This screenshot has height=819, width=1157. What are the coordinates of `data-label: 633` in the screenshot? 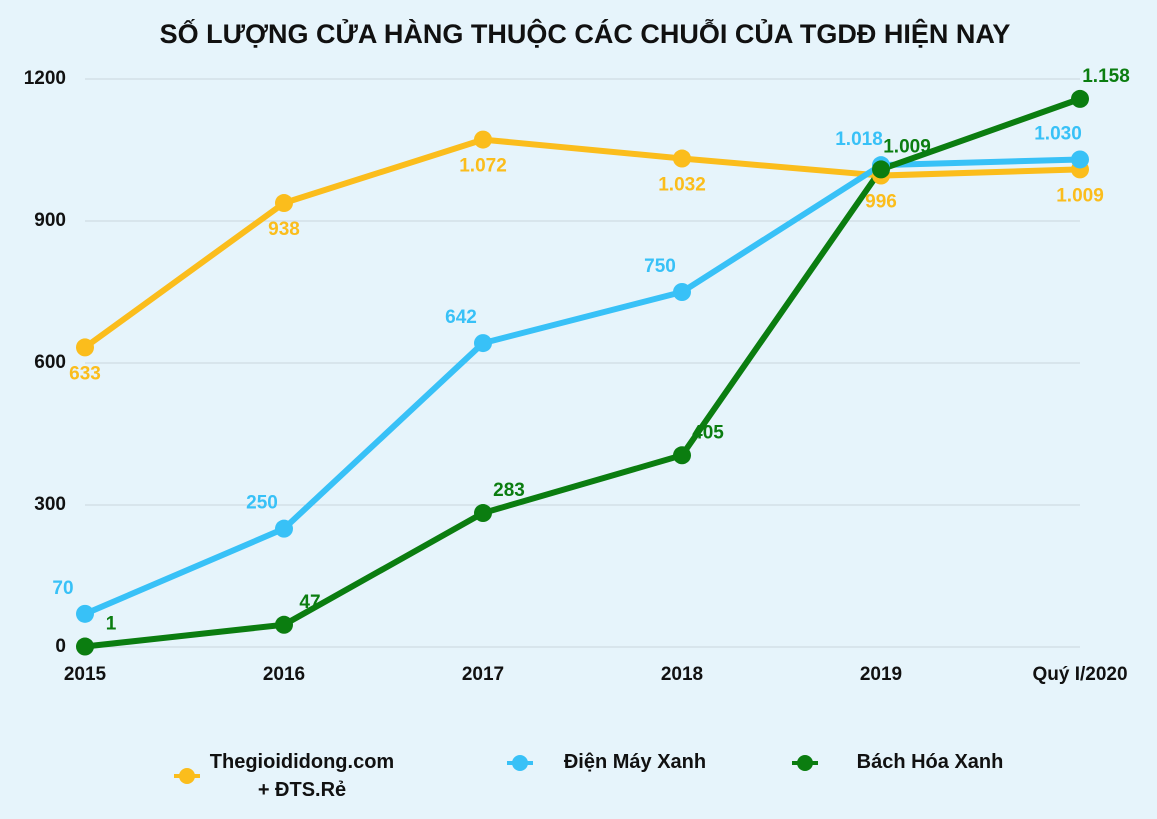 It's located at (85, 373).